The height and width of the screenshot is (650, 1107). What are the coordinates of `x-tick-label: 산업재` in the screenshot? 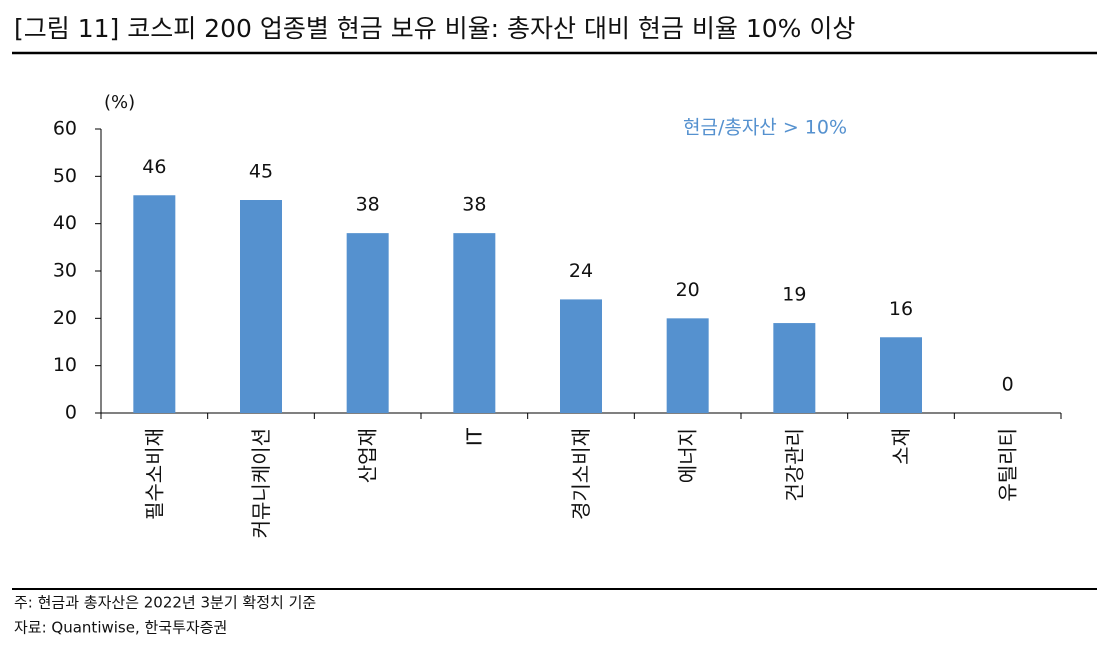 It's located at (368, 455).